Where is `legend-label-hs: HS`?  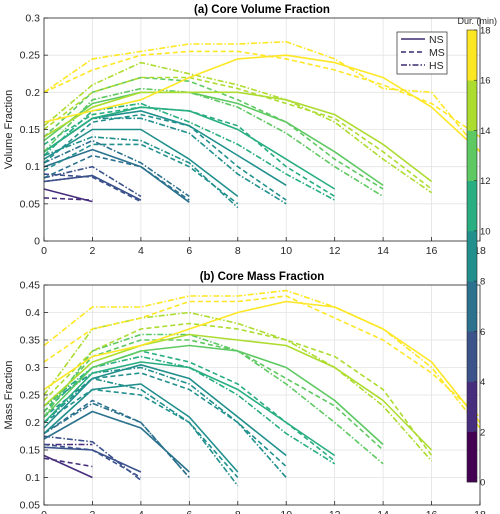 legend-label-hs: HS is located at coordinates (436, 66).